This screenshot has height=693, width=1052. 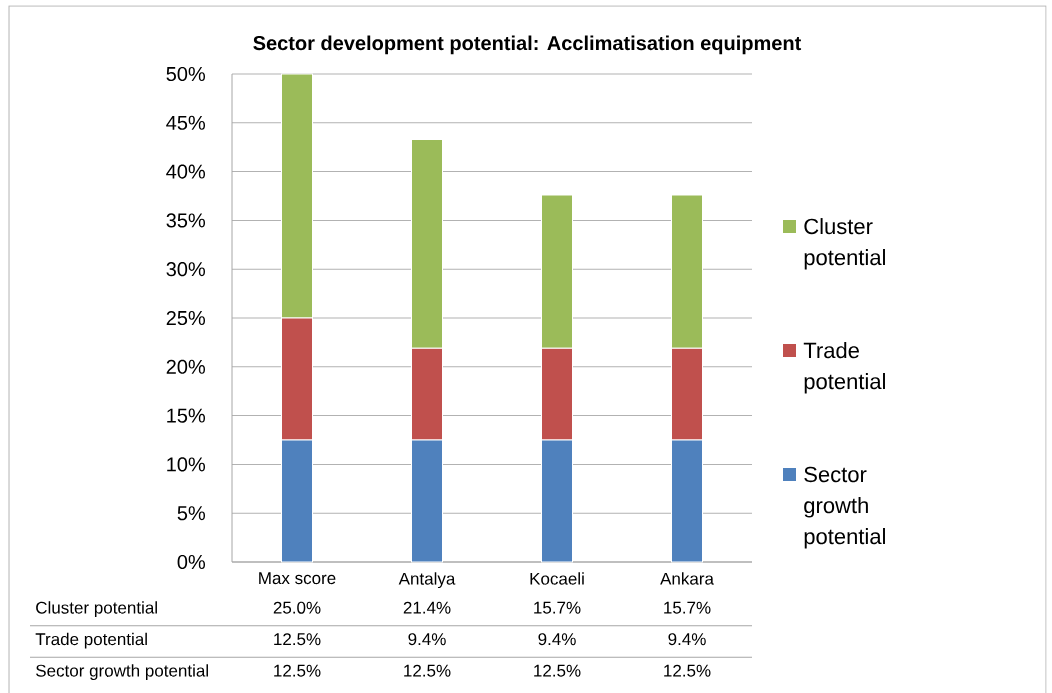 I want to click on y-tick-label: 5%, so click(x=191, y=513).